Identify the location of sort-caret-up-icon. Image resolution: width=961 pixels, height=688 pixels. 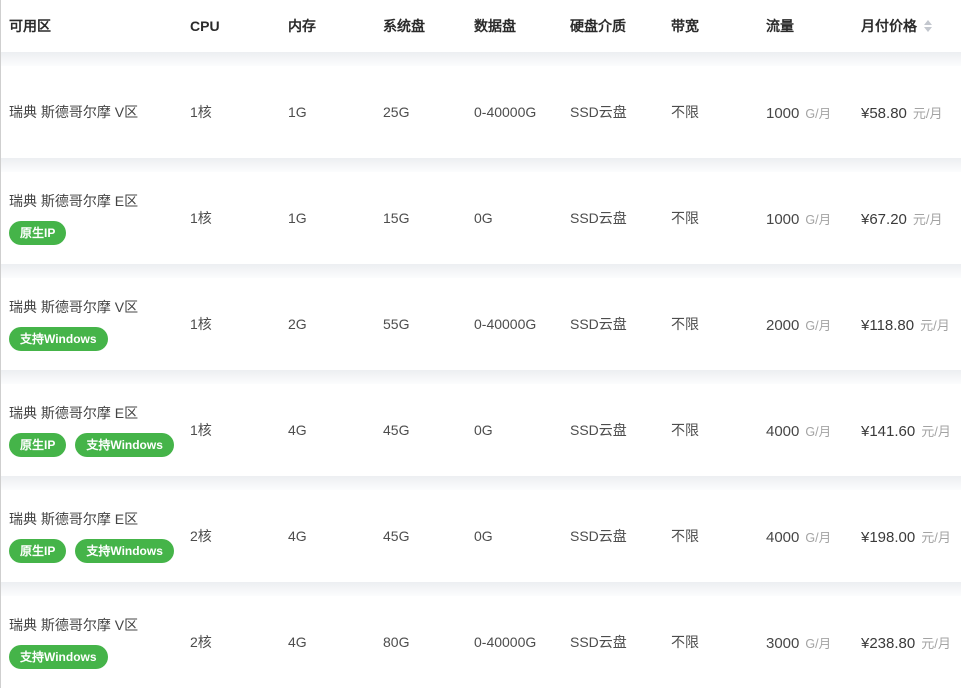
(928, 20).